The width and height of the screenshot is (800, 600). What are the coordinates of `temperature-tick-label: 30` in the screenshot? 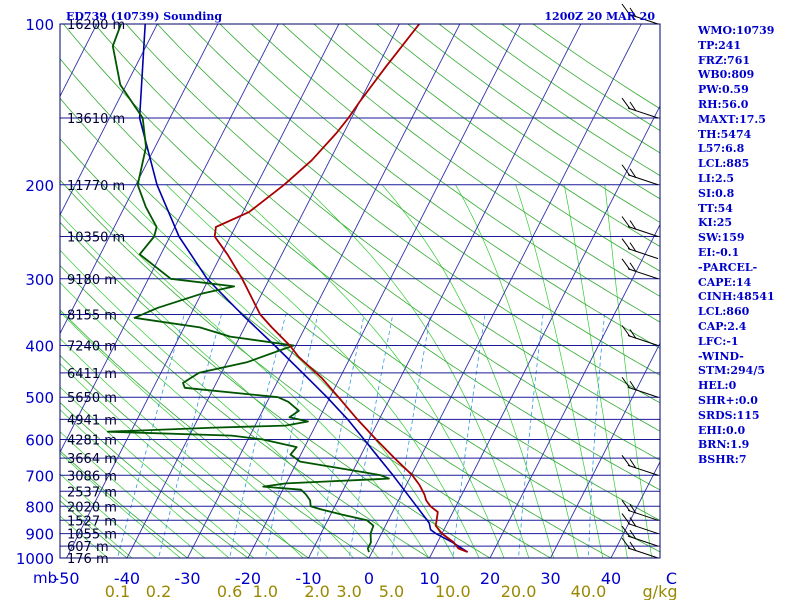 It's located at (550, 578).